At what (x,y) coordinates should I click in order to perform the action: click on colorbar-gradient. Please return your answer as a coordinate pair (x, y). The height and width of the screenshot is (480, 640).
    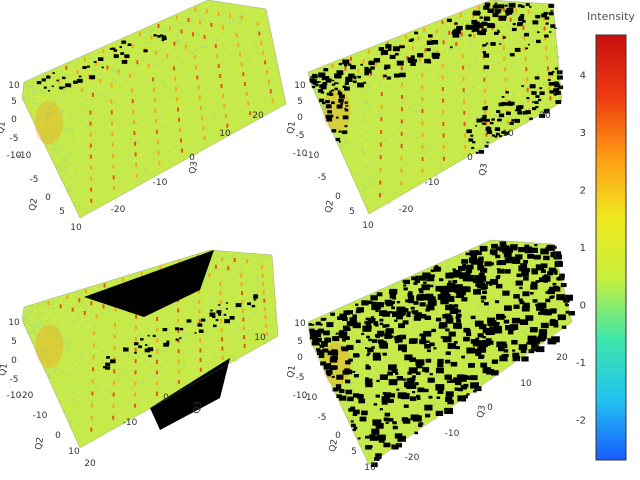
    Looking at the image, I should click on (611, 247).